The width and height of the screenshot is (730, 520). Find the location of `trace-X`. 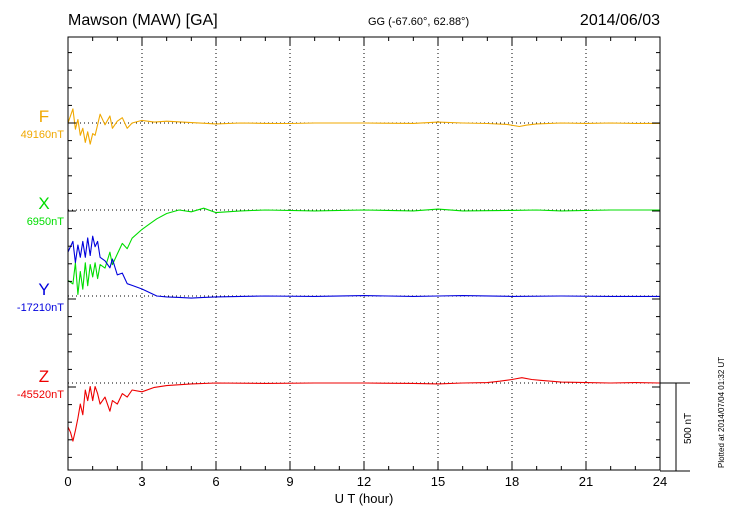

trace-X is located at coordinates (363, 251).